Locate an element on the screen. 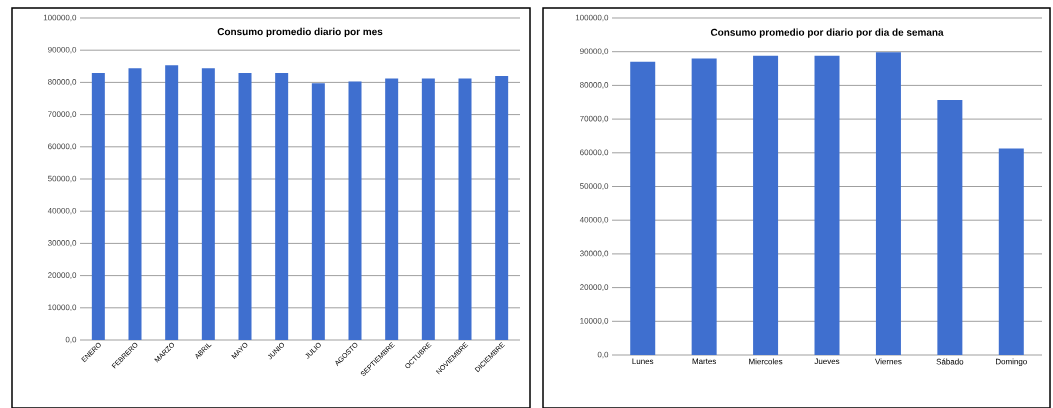 The width and height of the screenshot is (1053, 408). text: Consumo promedio diario por mes is located at coordinates (300, 32).